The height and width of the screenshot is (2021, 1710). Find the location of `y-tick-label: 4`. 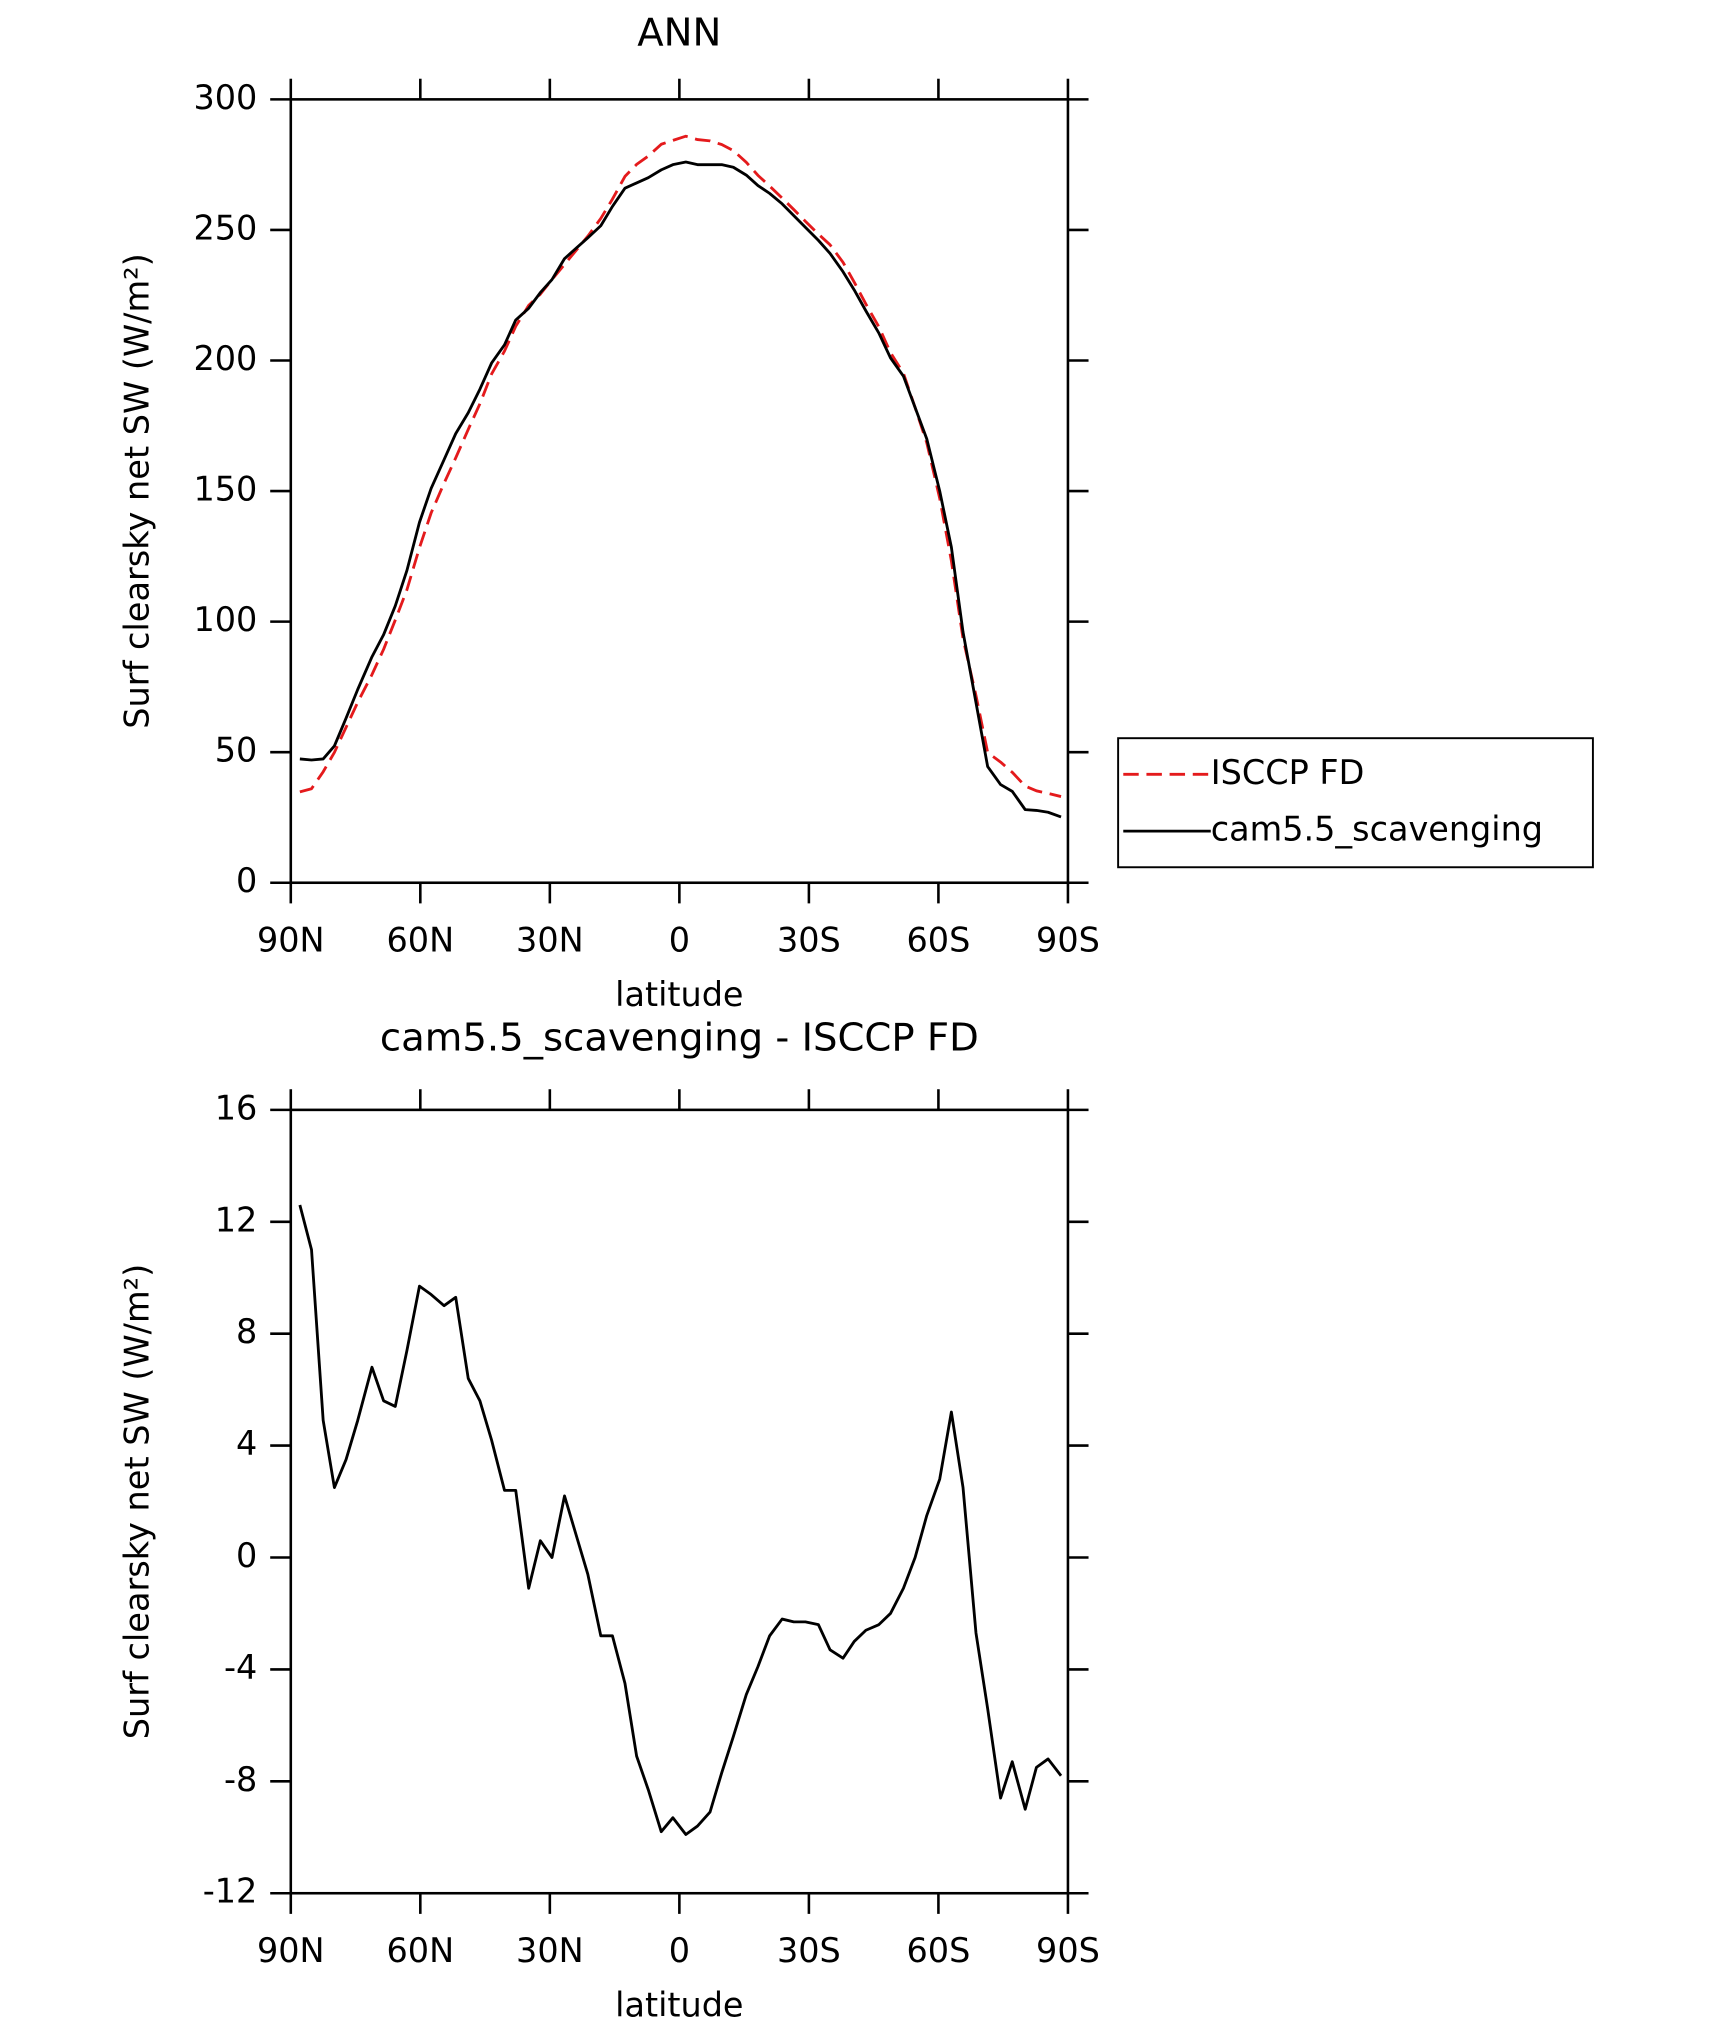

y-tick-label: 4 is located at coordinates (246, 1443).